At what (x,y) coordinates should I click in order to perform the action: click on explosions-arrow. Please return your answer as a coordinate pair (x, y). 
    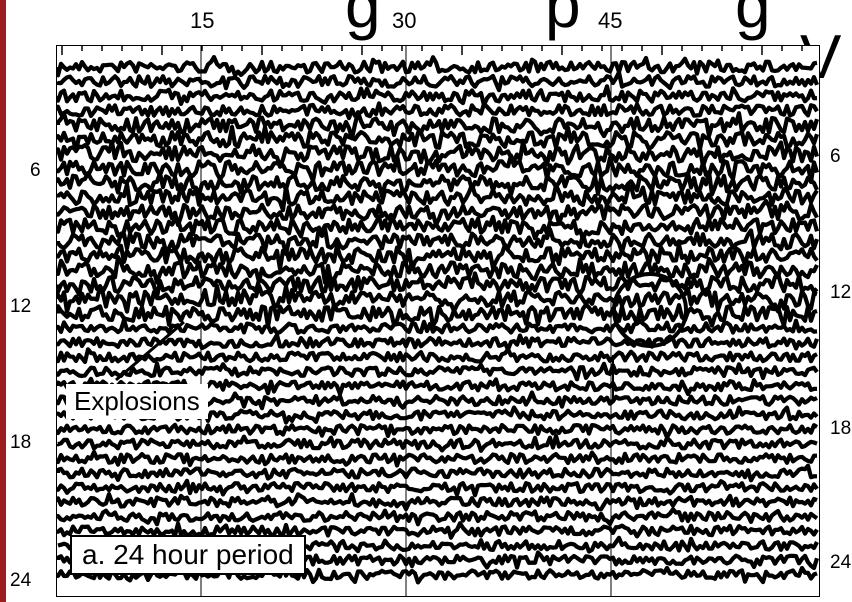
    Looking at the image, I should click on (150, 351).